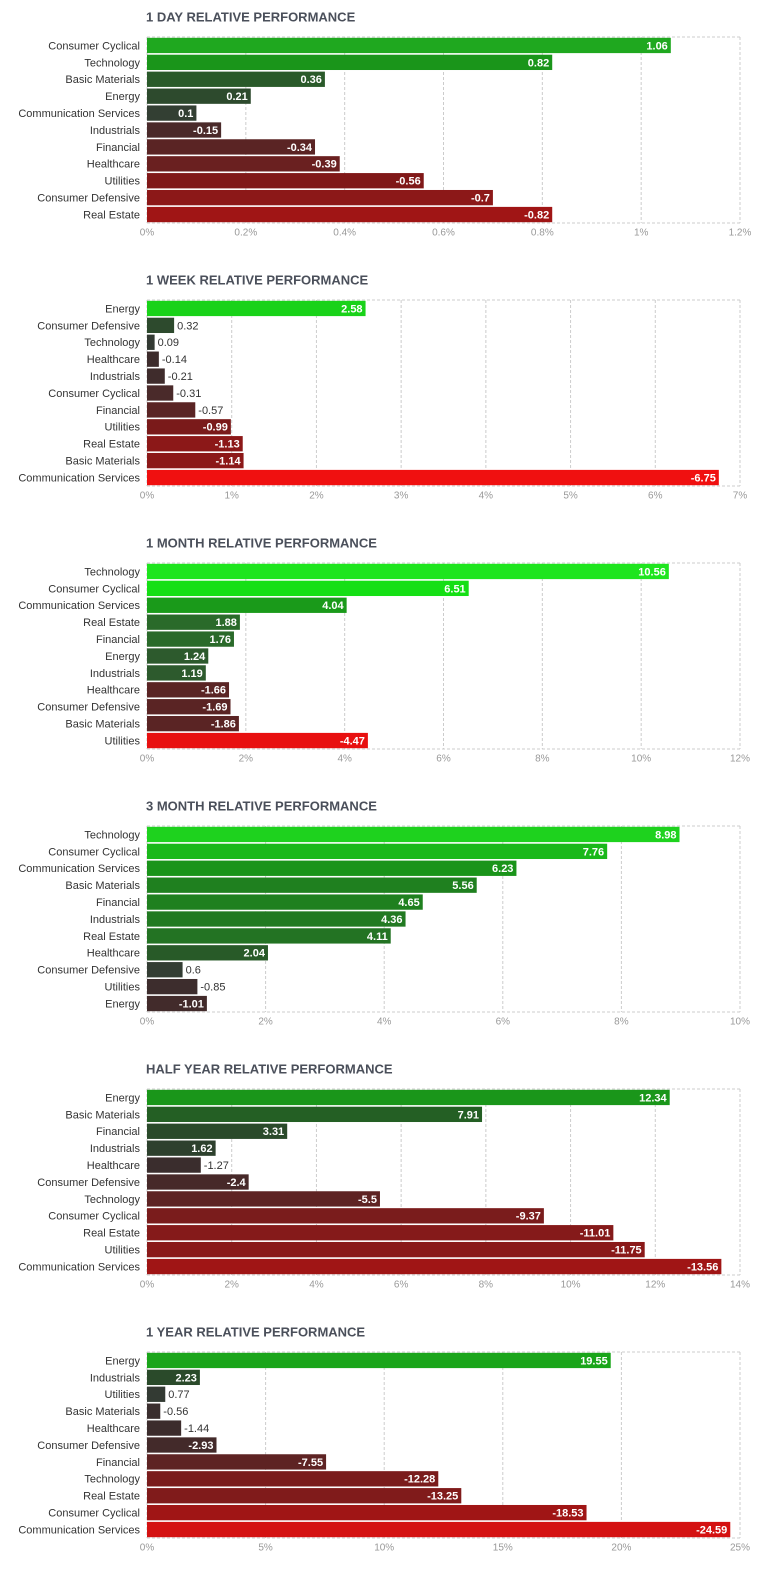 Image resolution: width=775 pixels, height=1585 pixels. I want to click on value-label: -0.14, so click(174, 360).